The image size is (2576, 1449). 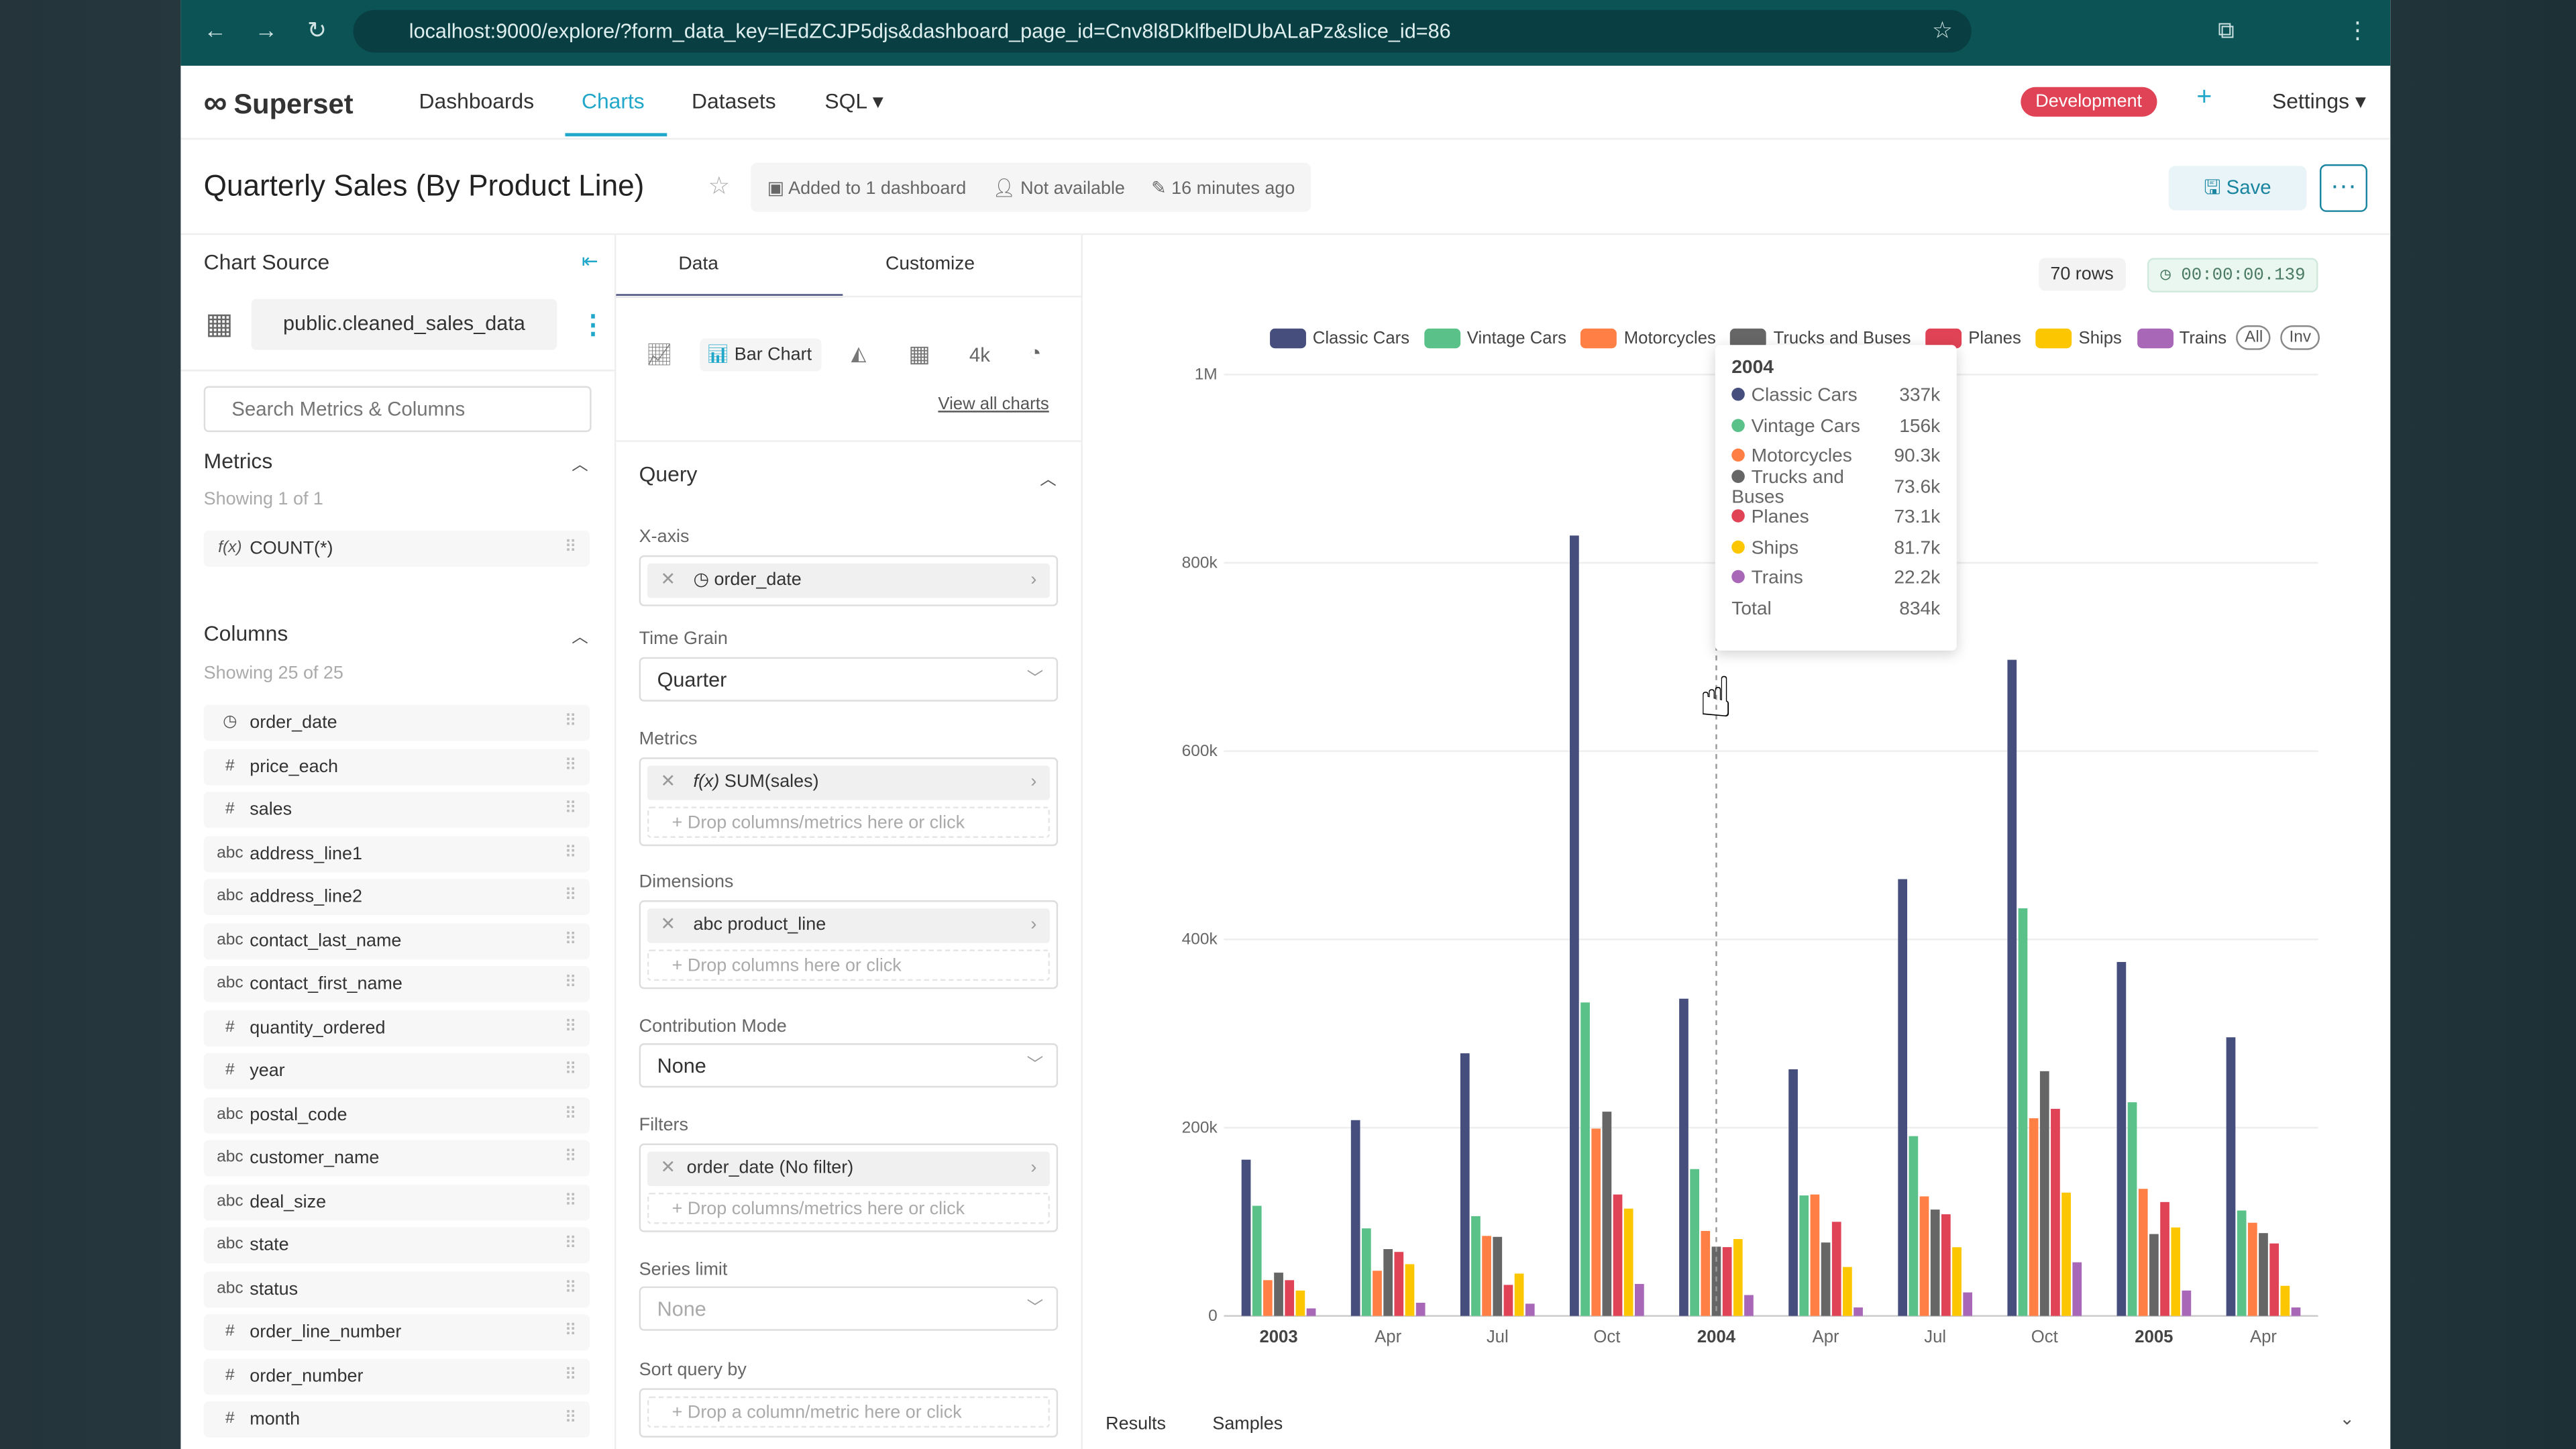 What do you see at coordinates (396, 940) in the screenshot?
I see `column-item: abc contact_last_name ⠿` at bounding box center [396, 940].